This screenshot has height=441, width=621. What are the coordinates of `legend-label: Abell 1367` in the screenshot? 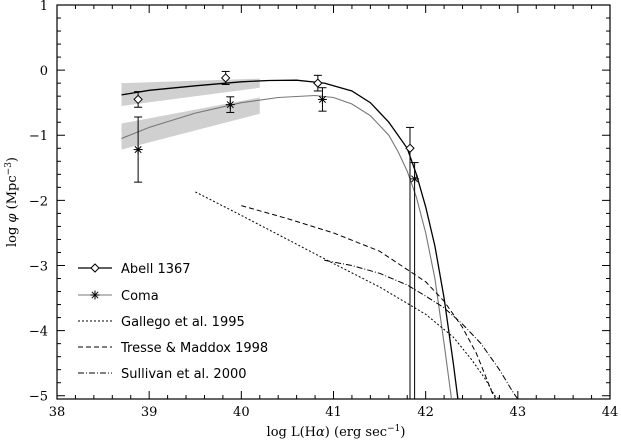 It's located at (156, 269).